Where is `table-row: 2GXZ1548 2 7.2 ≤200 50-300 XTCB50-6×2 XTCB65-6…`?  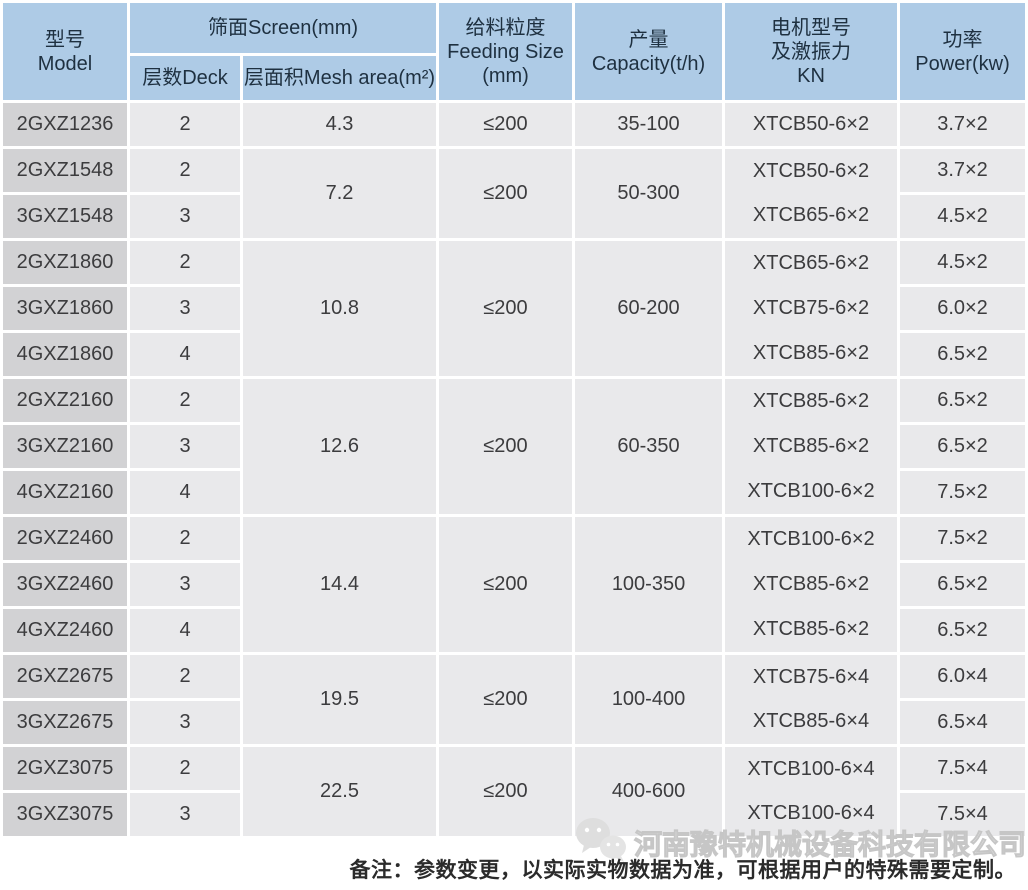
table-row: 2GXZ1548 2 7.2 ≤200 50-300 XTCB50-6×2 XTCB65-6… is located at coordinates (514, 193).